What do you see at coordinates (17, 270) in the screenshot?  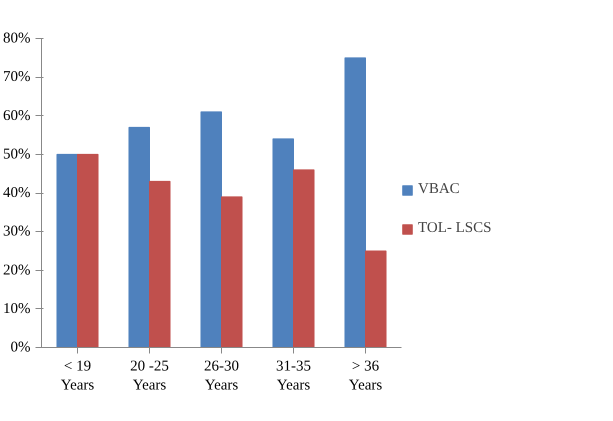 I see `y-tick-label: 20%` at bounding box center [17, 270].